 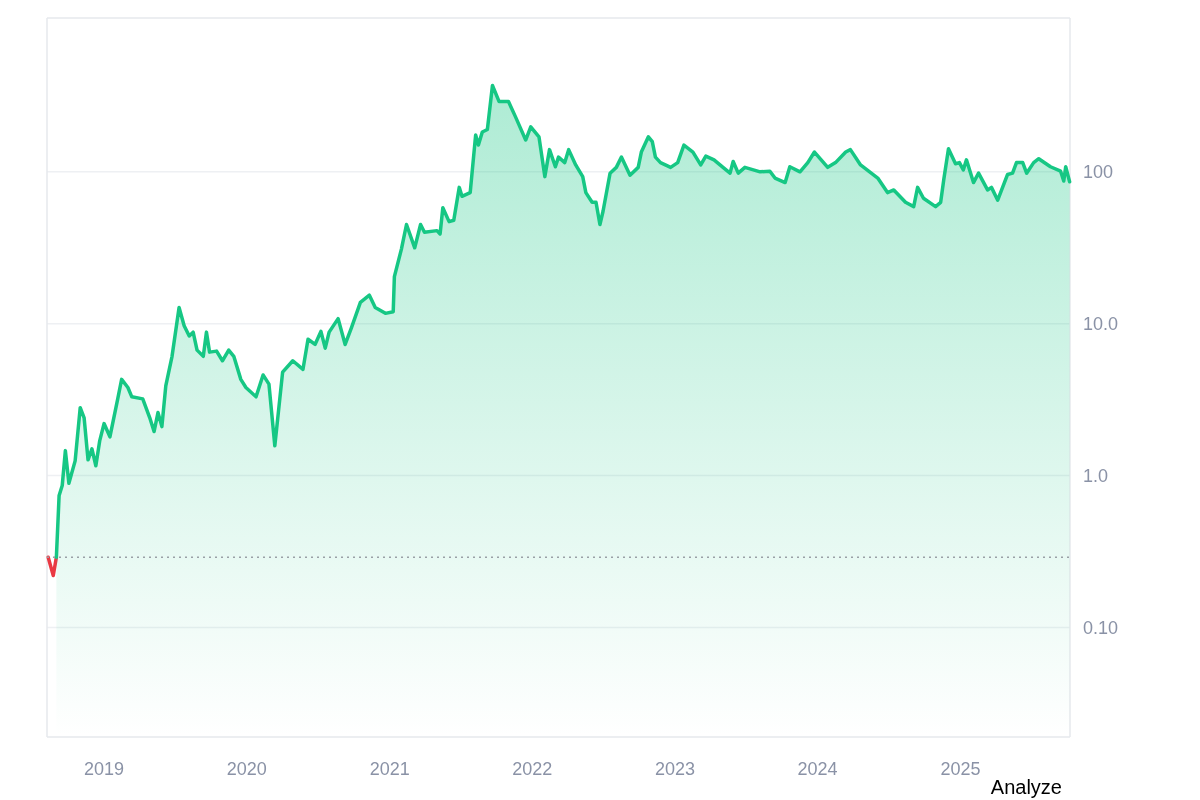 What do you see at coordinates (674, 769) in the screenshot?
I see `x-tick-label: 2023` at bounding box center [674, 769].